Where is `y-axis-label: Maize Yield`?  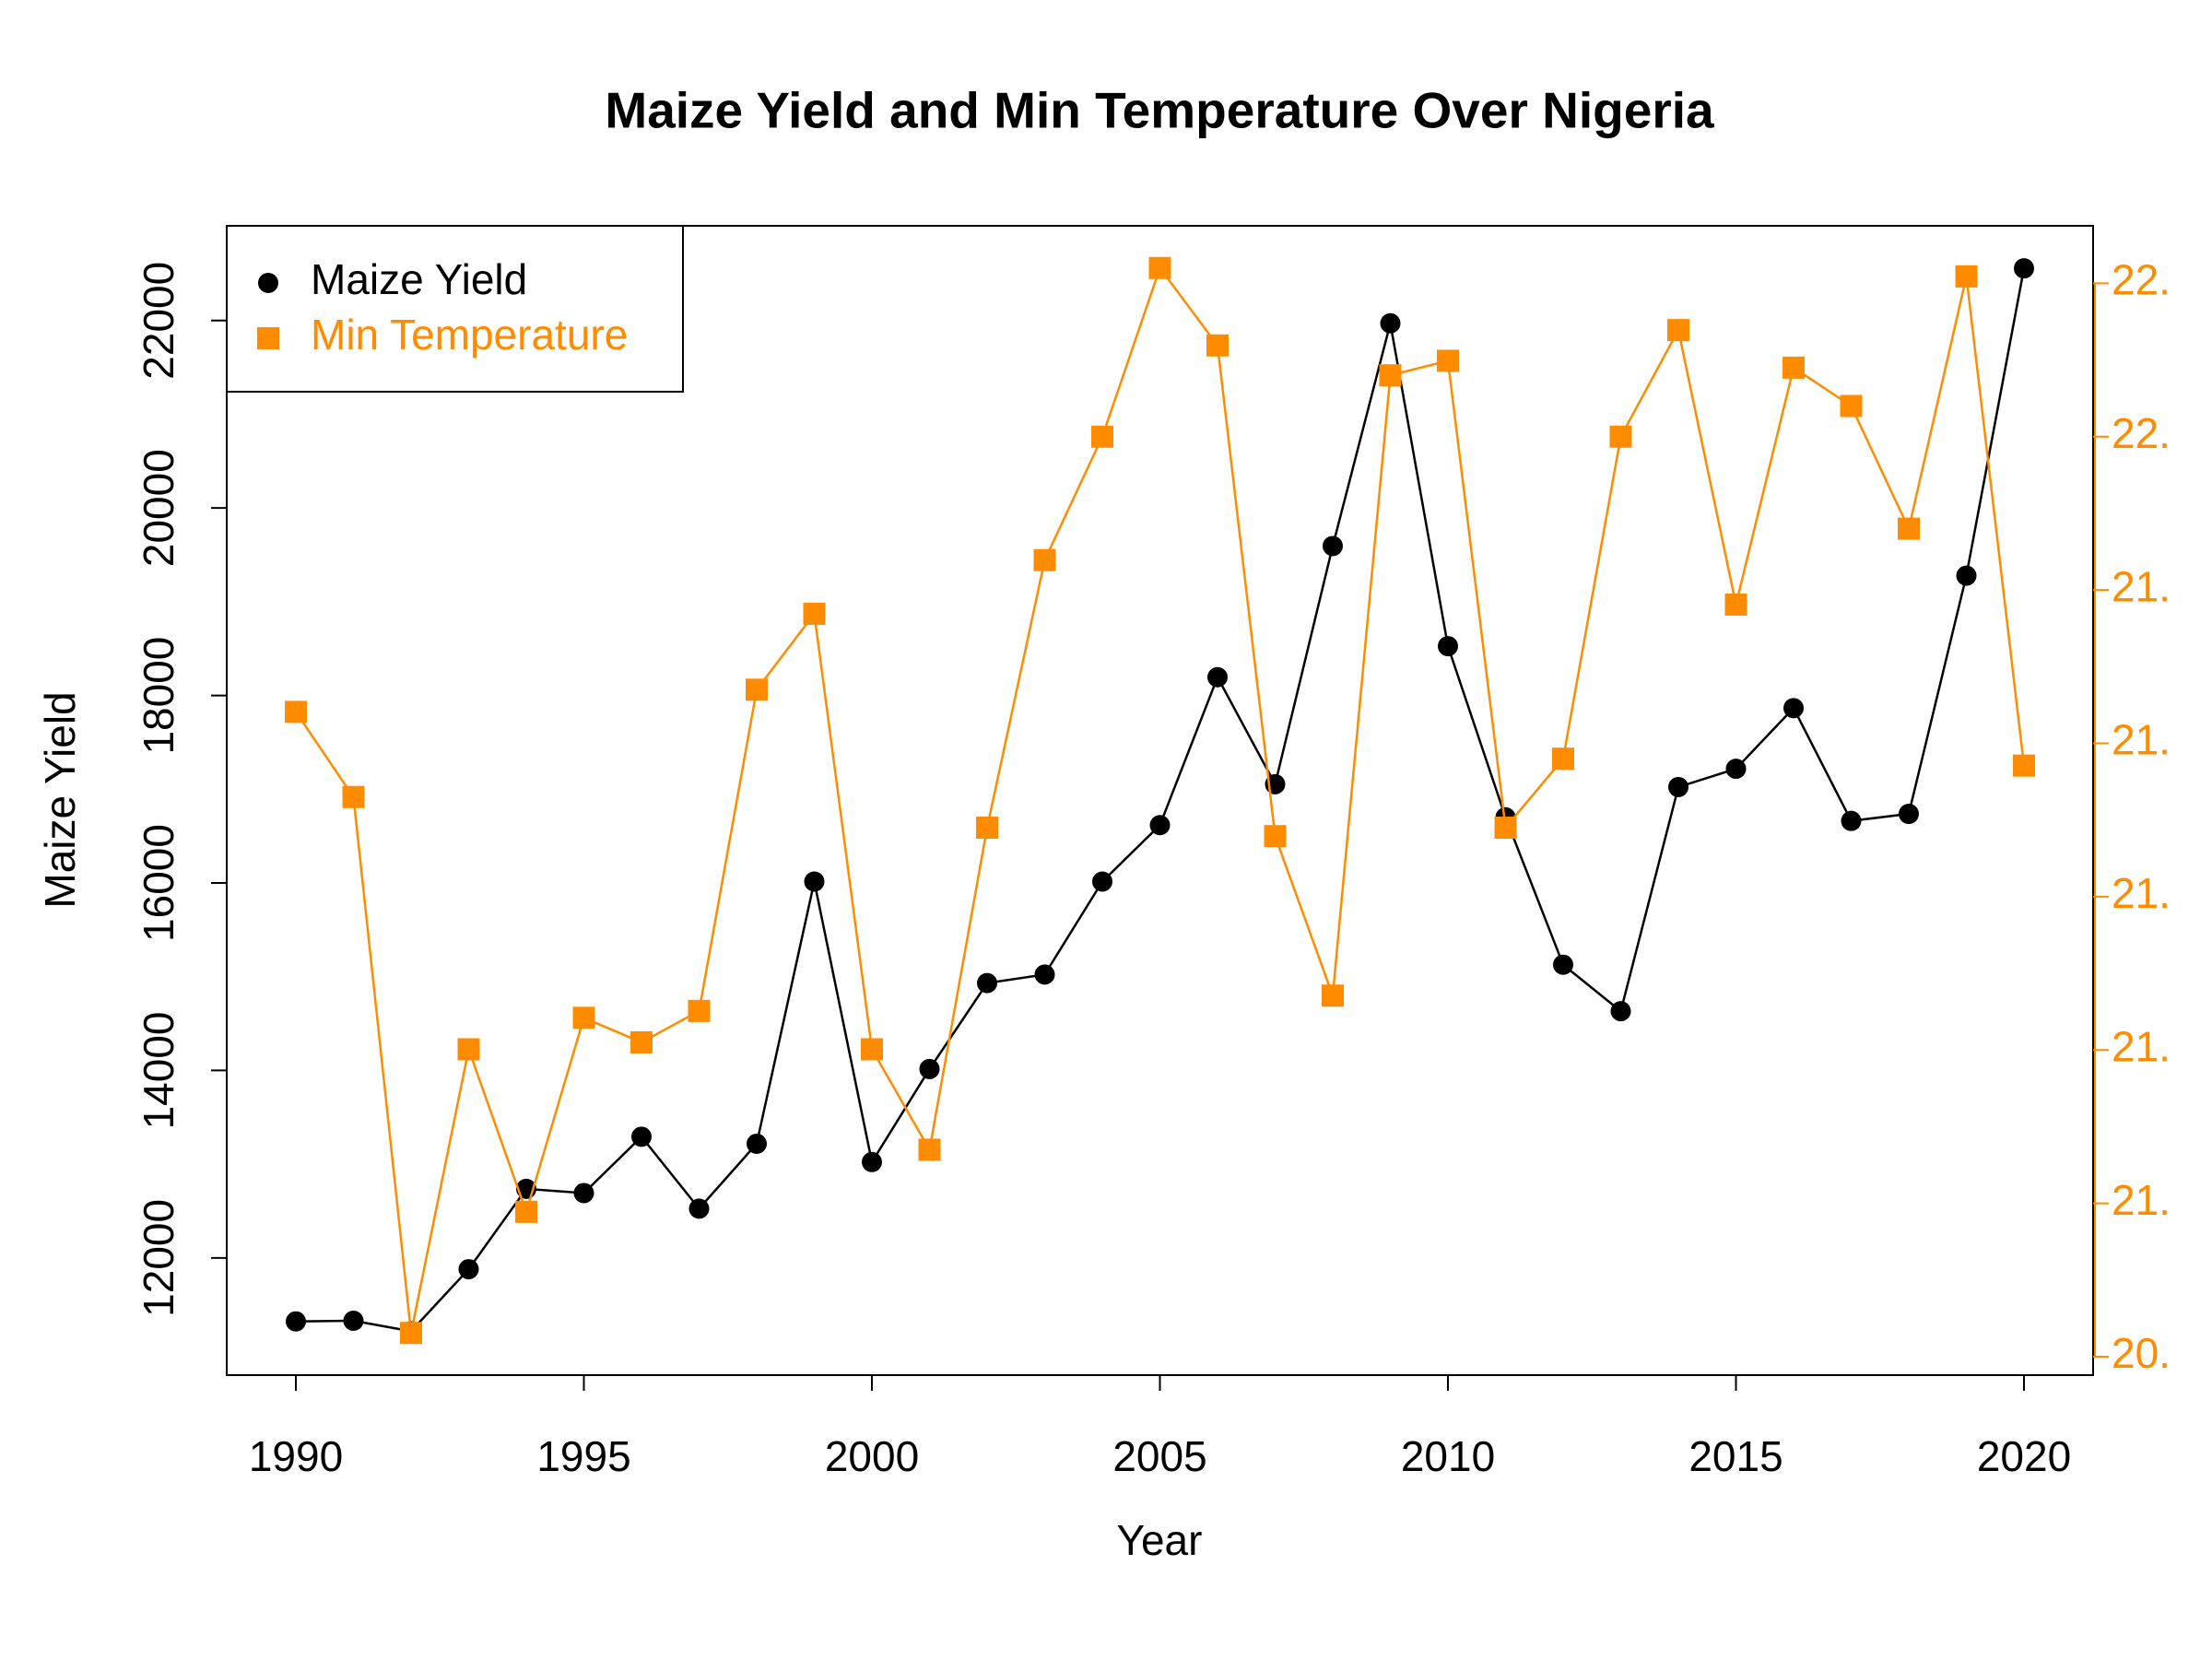 y-axis-label: Maize Yield is located at coordinates (60, 799).